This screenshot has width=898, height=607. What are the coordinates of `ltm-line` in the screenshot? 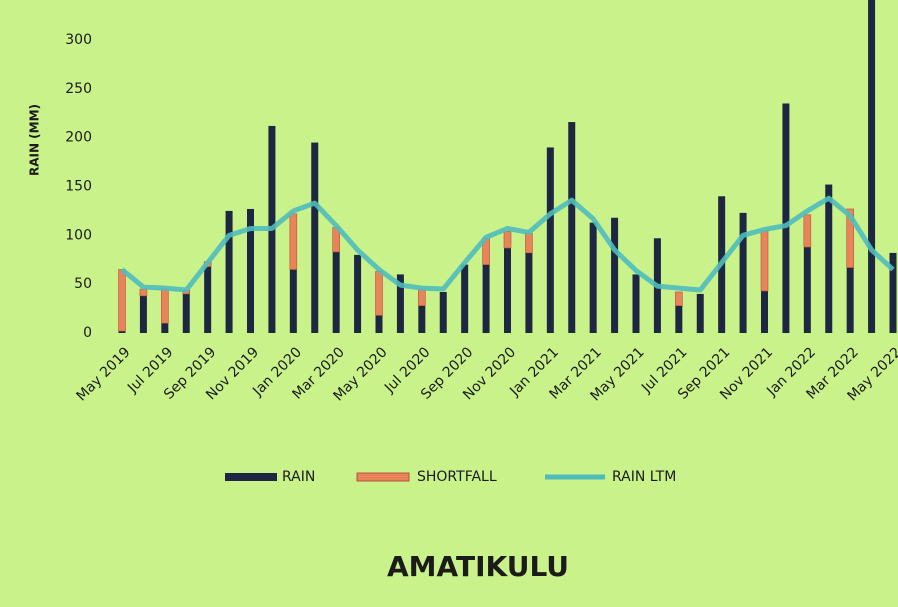 It's located at (507, 244).